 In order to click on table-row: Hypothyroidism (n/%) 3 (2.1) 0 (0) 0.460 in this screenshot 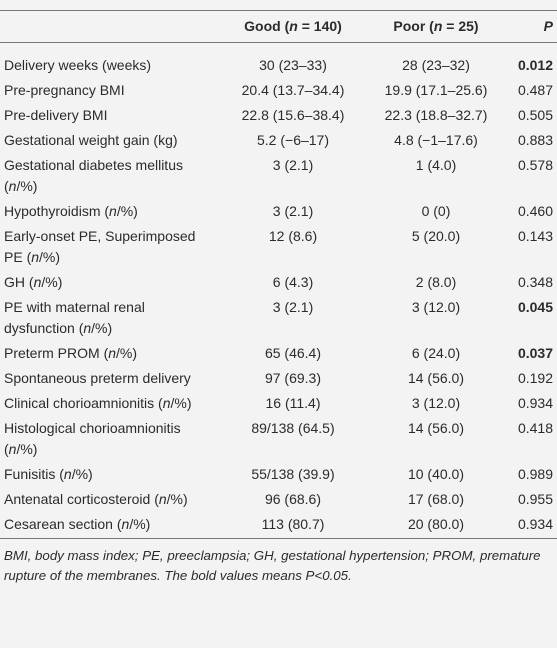, I will do `click(278, 211)`.